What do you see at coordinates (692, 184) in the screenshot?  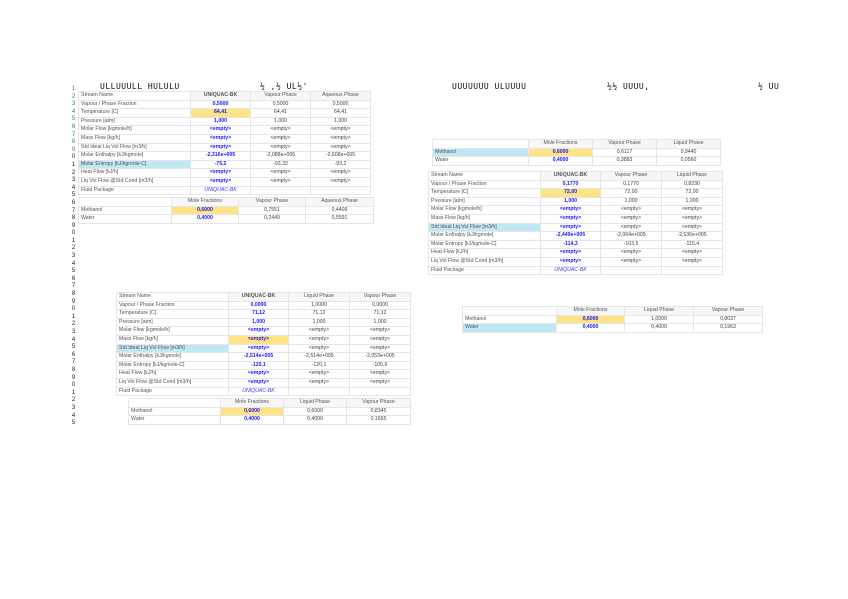 I see `cell-value: 0,8230` at bounding box center [692, 184].